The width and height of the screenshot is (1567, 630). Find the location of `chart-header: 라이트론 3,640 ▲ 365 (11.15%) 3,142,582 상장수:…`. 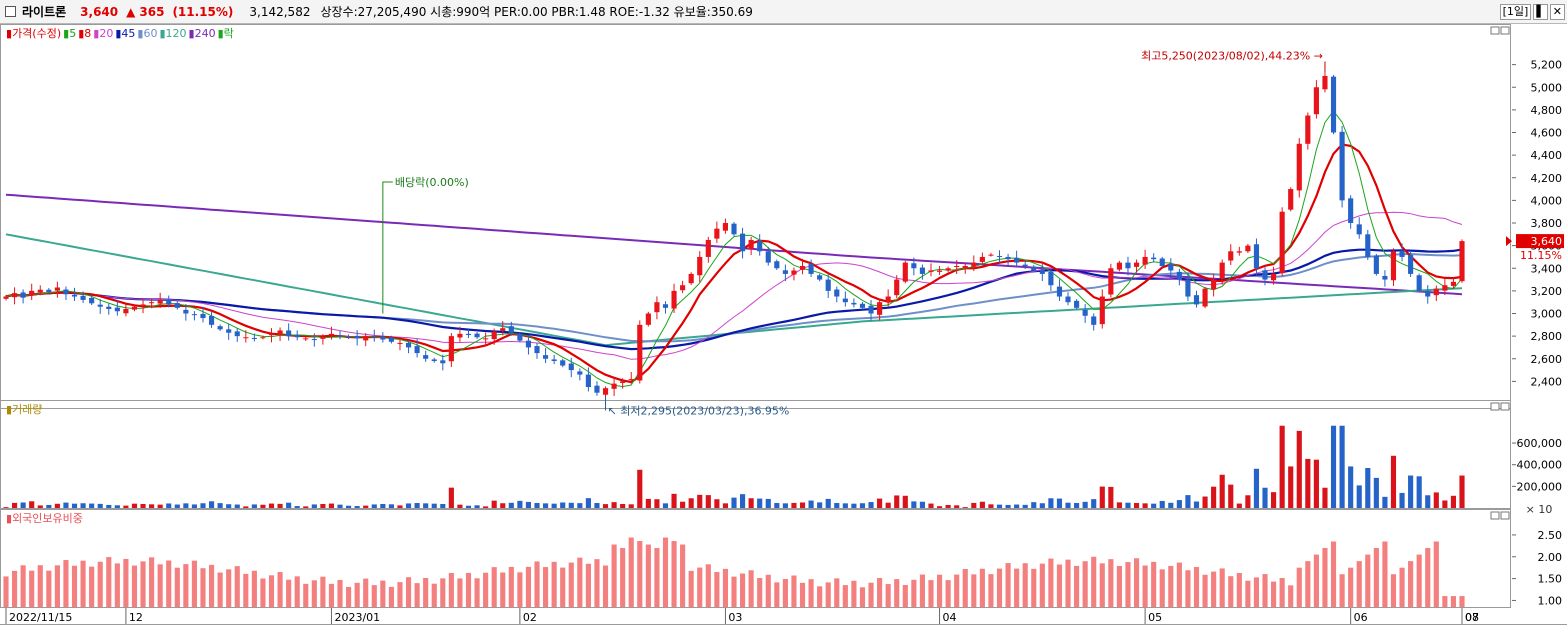

chart-header: 라이트론 3,640 ▲ 365 (11.15%) 3,142,582 상장수:… is located at coordinates (783, 12).